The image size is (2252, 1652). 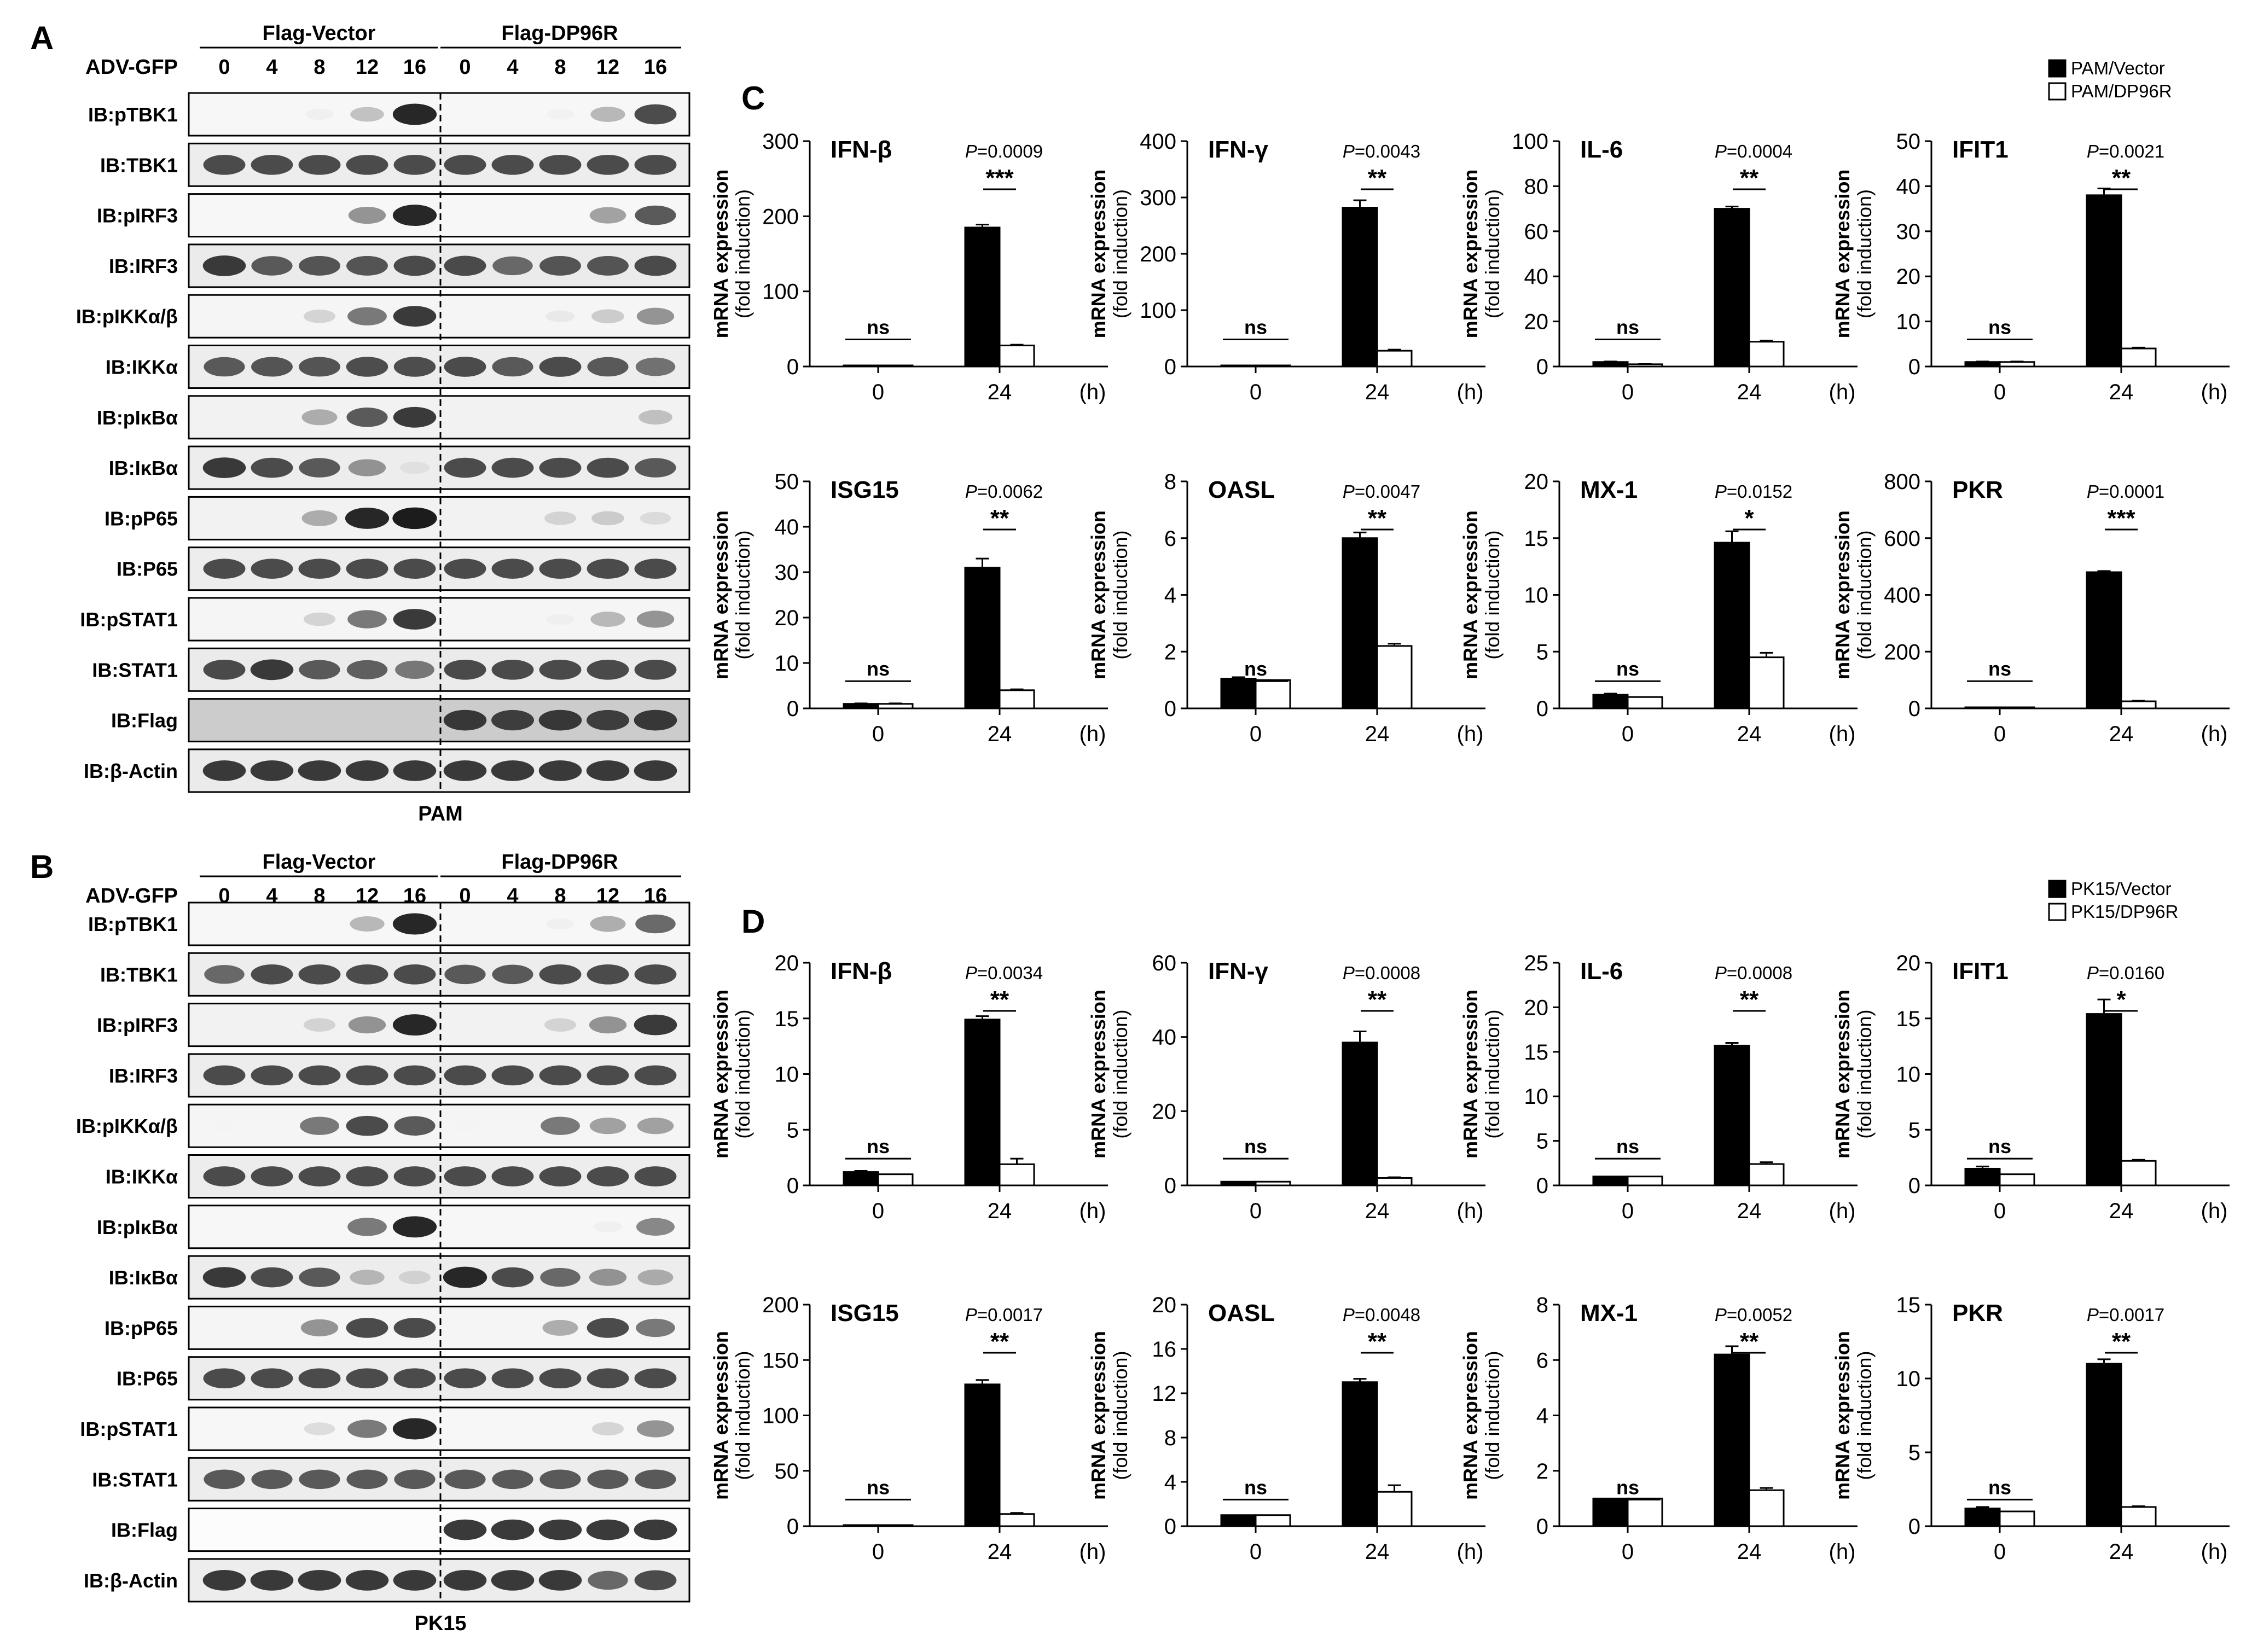 What do you see at coordinates (1241, 489) in the screenshot?
I see `chart-title: OASL` at bounding box center [1241, 489].